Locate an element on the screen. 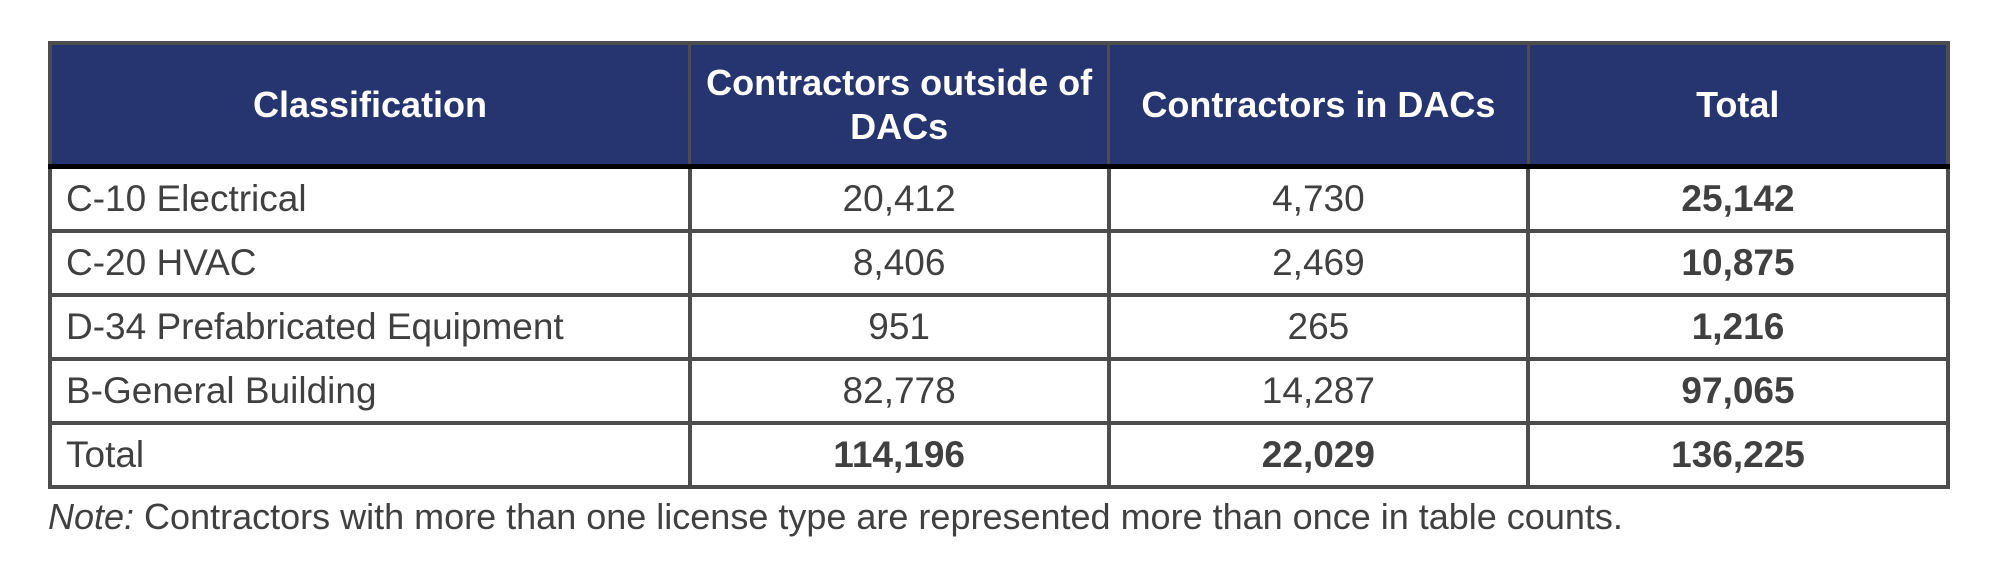 This screenshot has width=2010, height=577. table-row: Total 114,196 22,029 136,225 is located at coordinates (999, 455).